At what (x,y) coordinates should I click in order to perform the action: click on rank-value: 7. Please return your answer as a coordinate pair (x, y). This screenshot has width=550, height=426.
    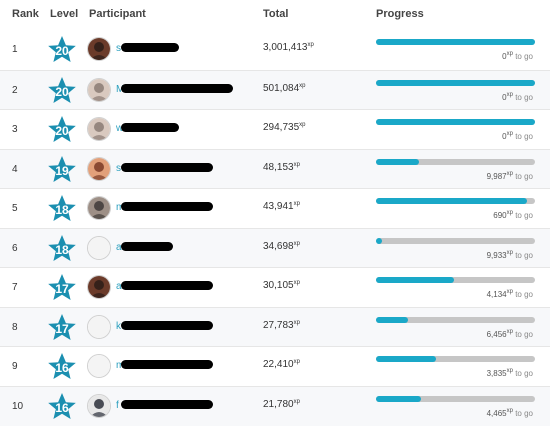
    Looking at the image, I should click on (15, 287).